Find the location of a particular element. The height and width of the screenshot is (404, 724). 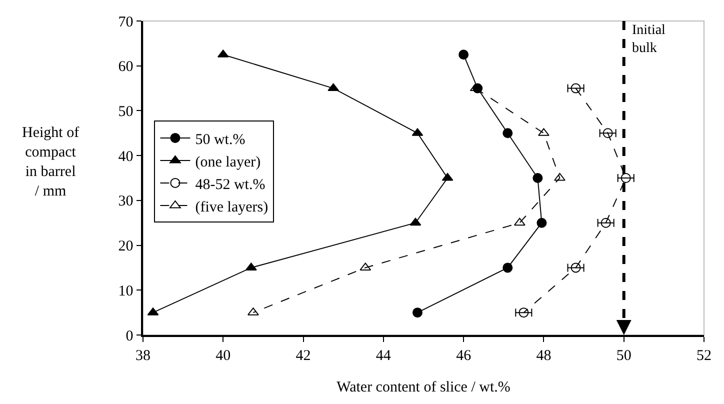

legend-label: 48-52 wt.% is located at coordinates (230, 184).